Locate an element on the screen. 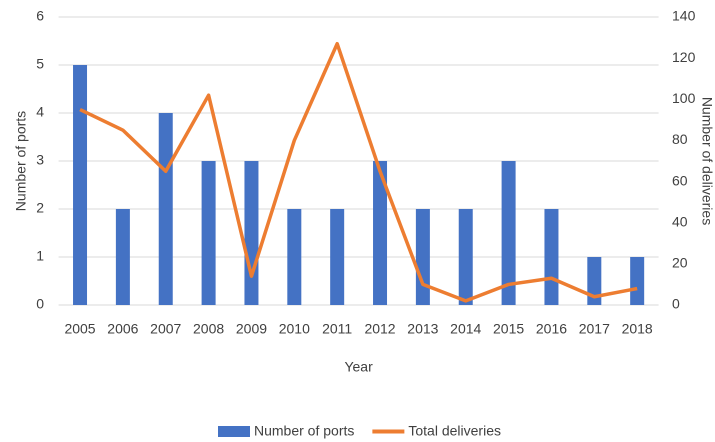  x-tick-label: 2009 is located at coordinates (251, 329).